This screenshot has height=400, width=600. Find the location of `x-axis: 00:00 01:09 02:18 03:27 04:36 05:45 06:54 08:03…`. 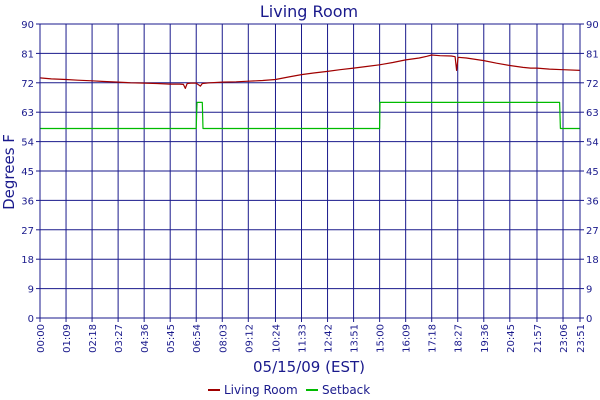

x-axis: 00:00 01:09 02:18 03:27 04:36 05:45 06:54 08:03… is located at coordinates (311, 335).